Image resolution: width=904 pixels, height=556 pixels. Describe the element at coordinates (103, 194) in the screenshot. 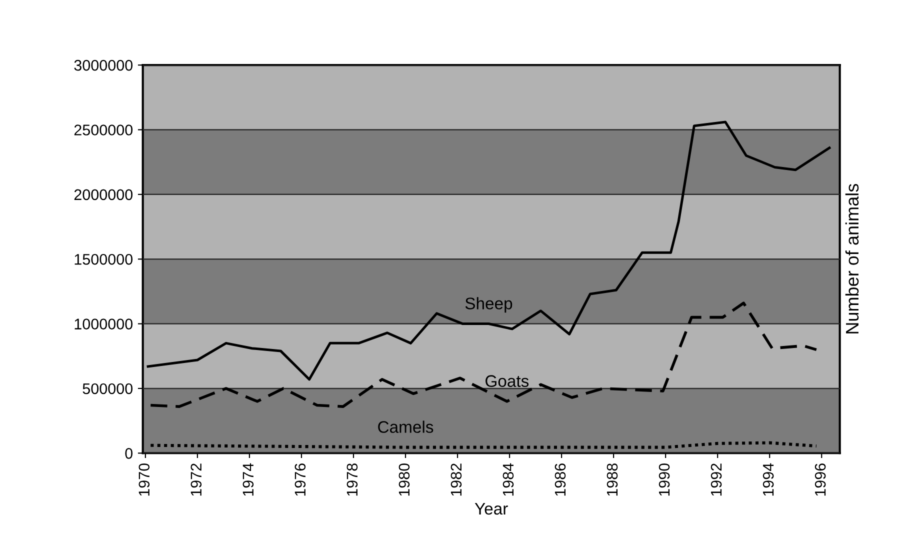

I see `y-tick-label: 2000000` at that location.